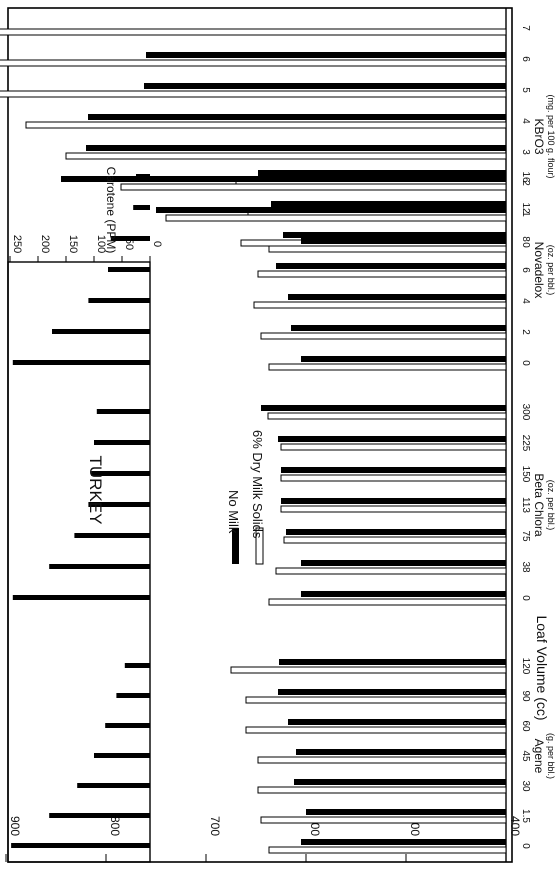  I want to click on legend-swatch-milk, so click(259, 546).